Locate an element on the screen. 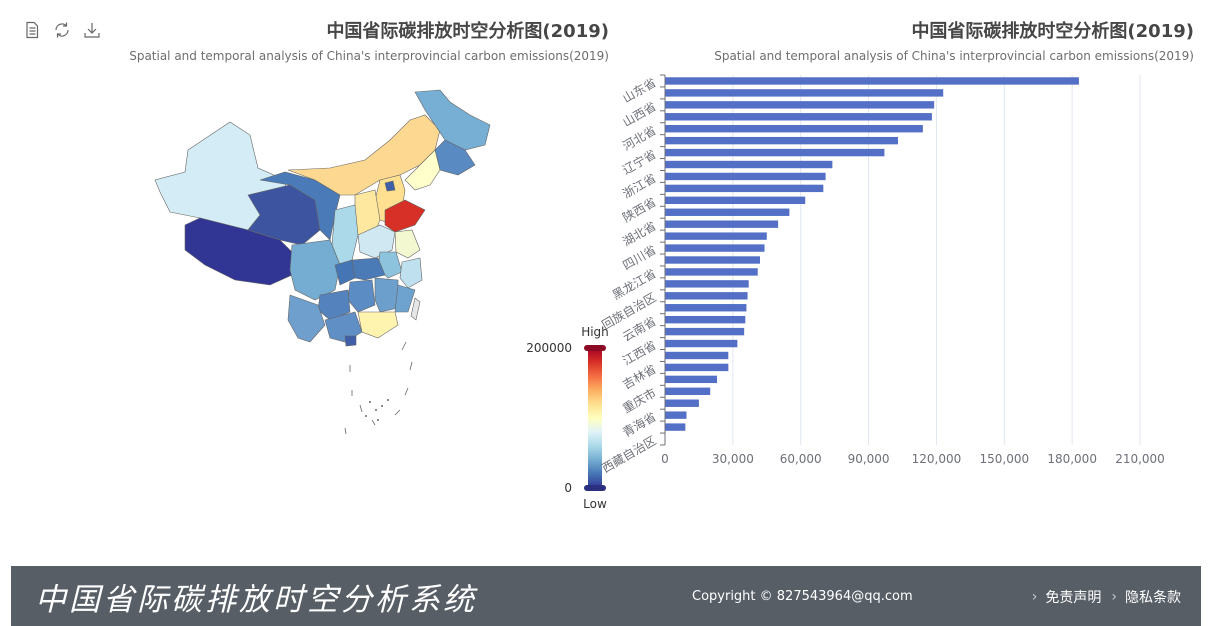 This screenshot has height=626, width=1231. visual-map-high-label: High is located at coordinates (595, 332).